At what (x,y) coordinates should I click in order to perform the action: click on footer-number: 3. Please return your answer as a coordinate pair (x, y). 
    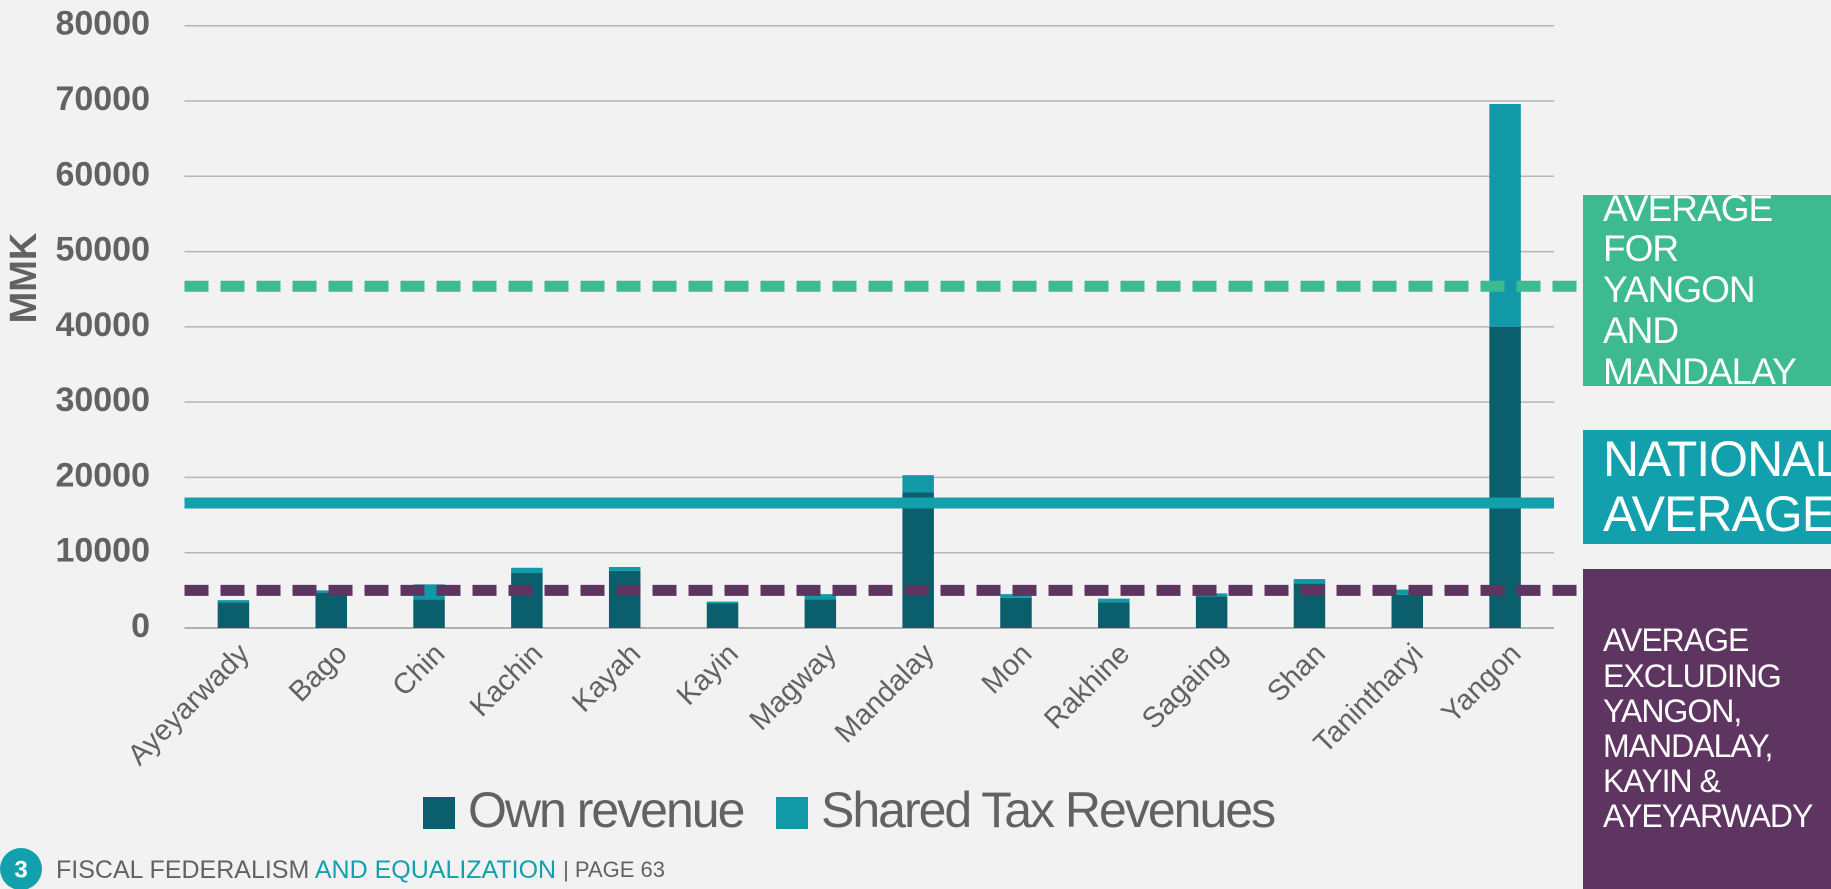
    Looking at the image, I should click on (20, 869).